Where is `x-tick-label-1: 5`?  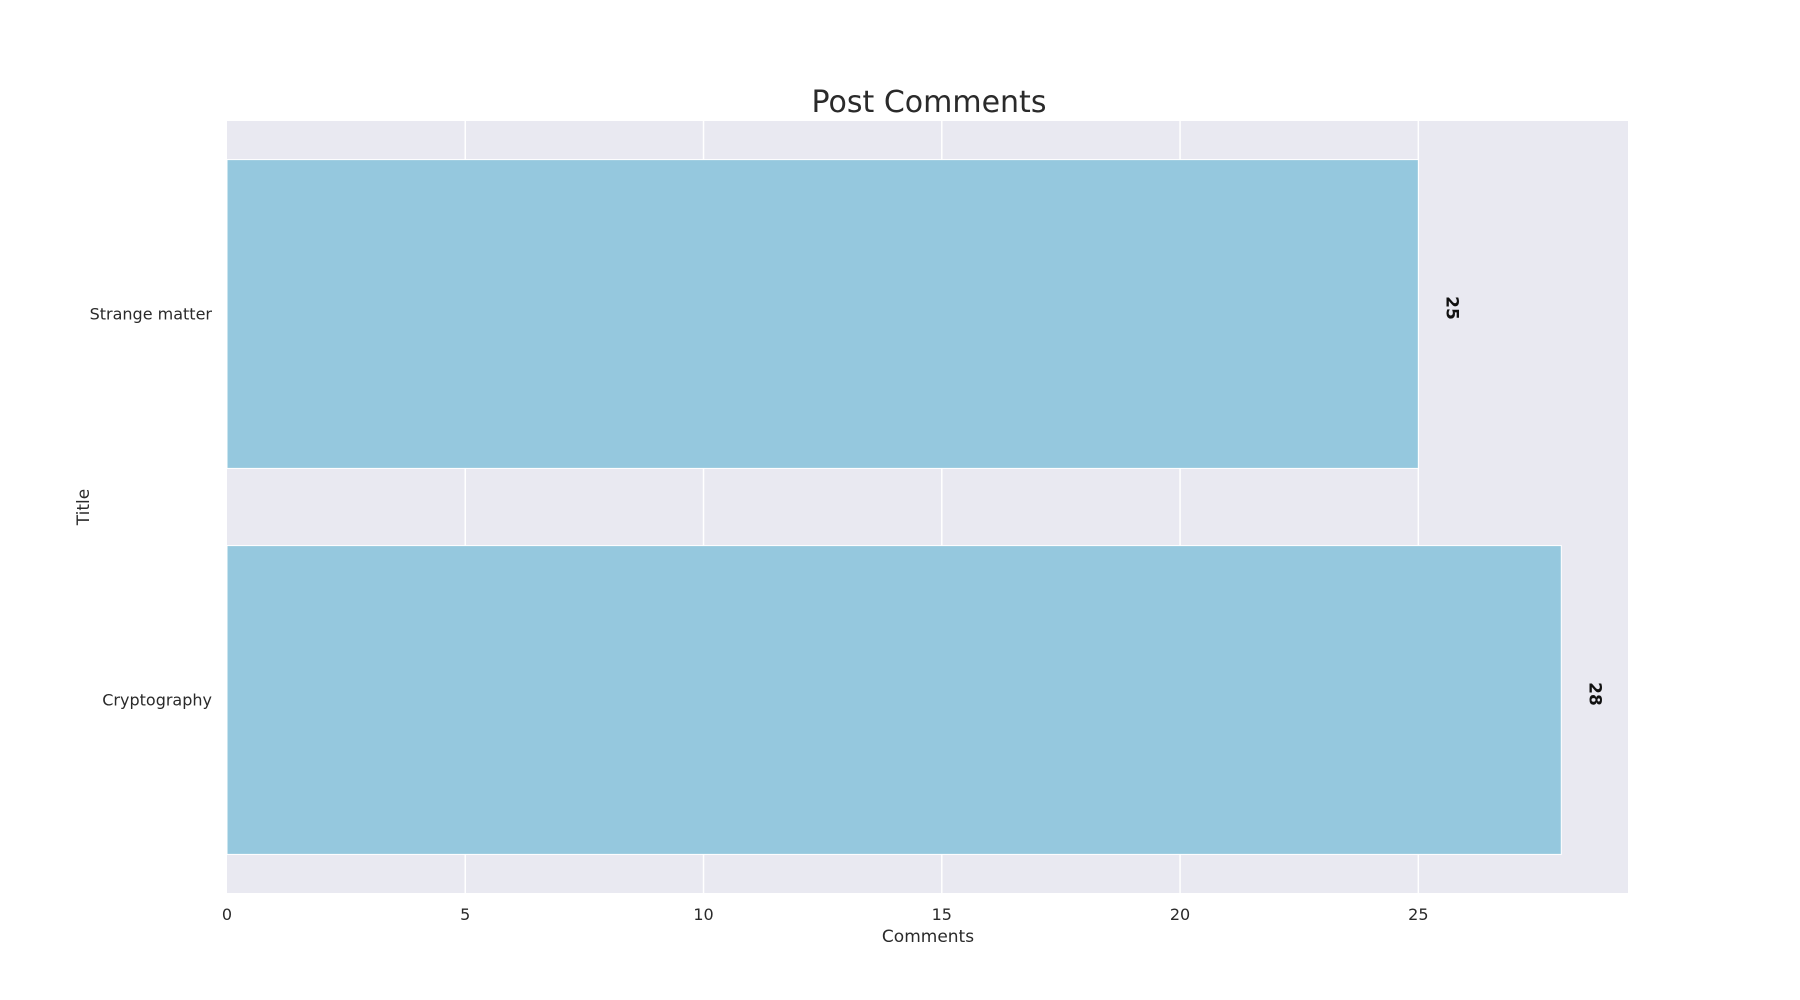
x-tick-label-1: 5 is located at coordinates (465, 914).